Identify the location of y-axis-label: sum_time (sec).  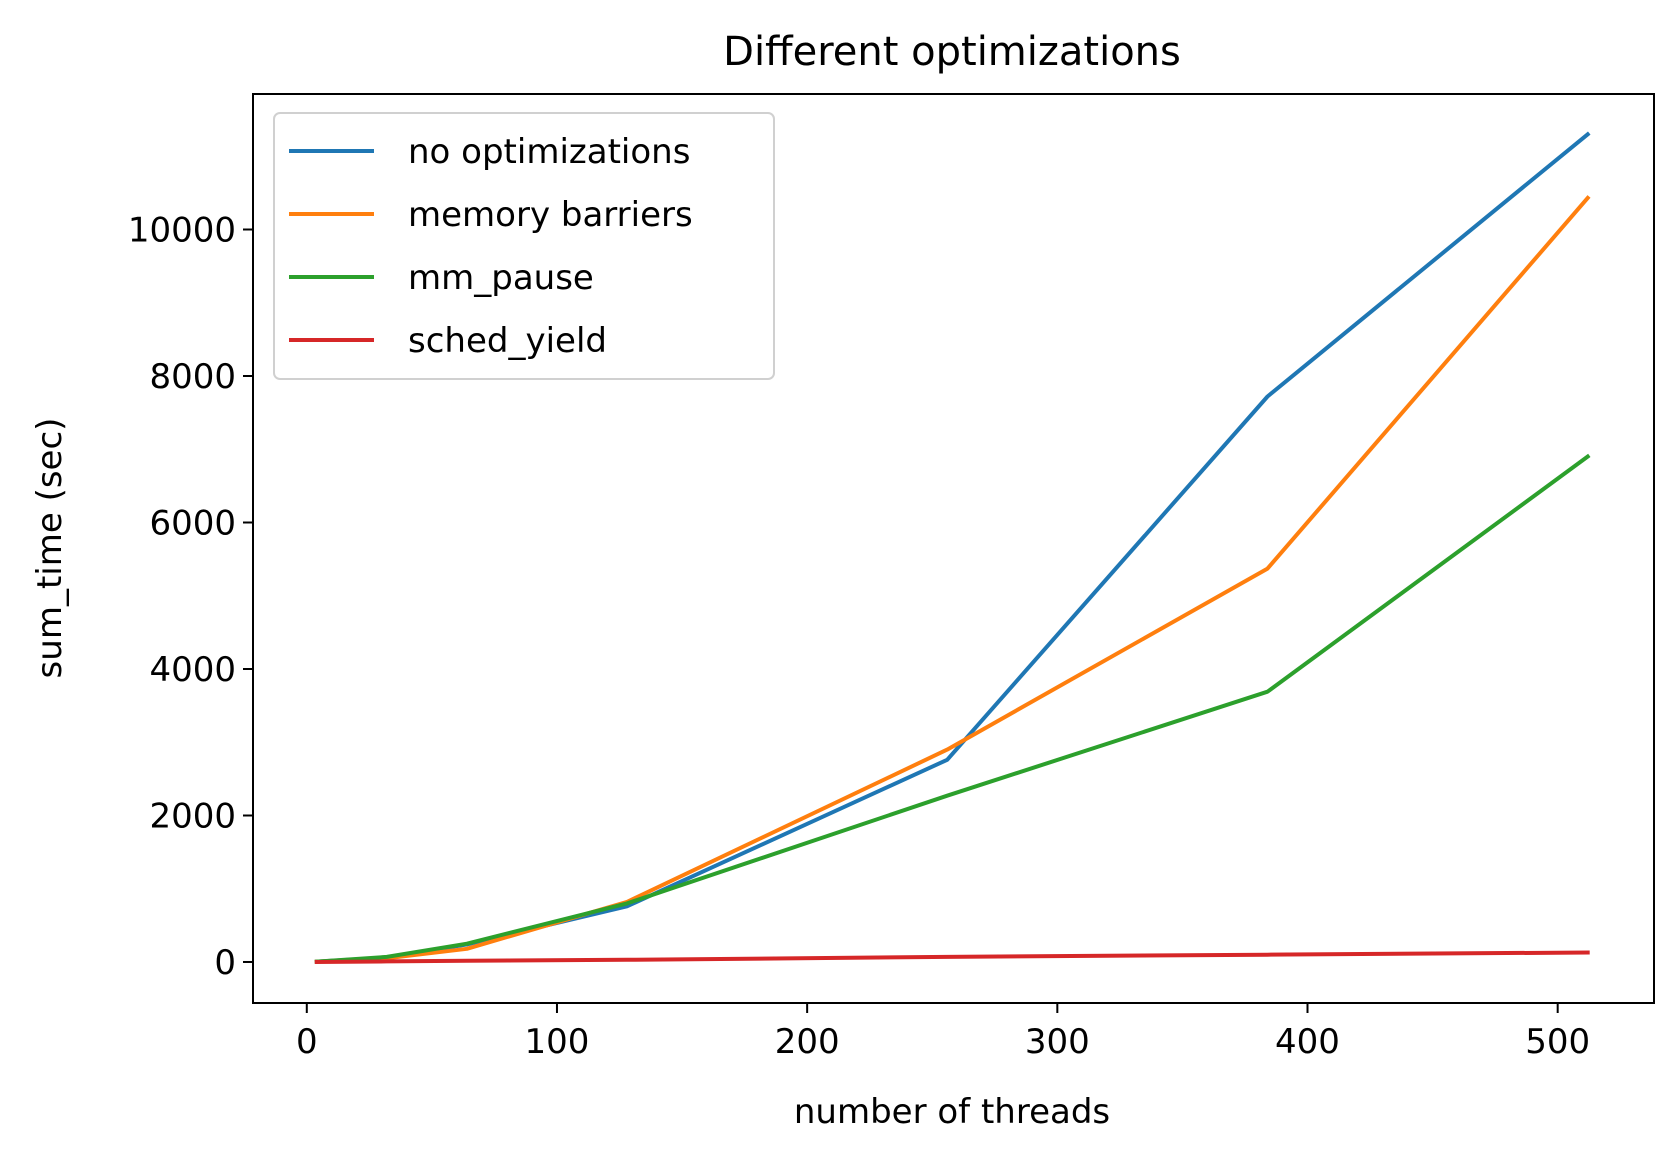
(50, 548).